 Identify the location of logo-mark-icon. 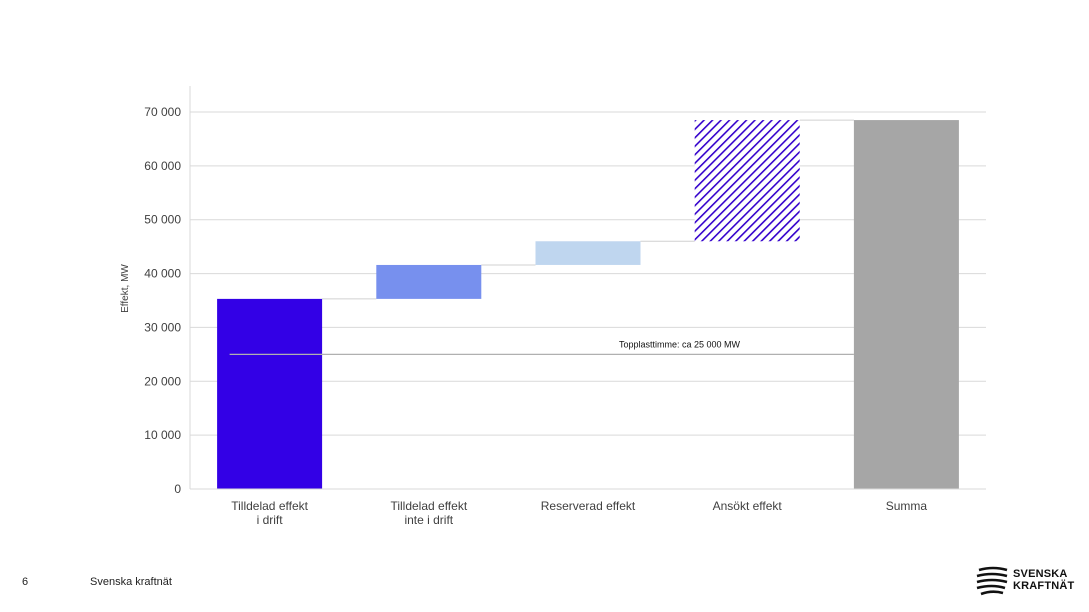
(992, 581).